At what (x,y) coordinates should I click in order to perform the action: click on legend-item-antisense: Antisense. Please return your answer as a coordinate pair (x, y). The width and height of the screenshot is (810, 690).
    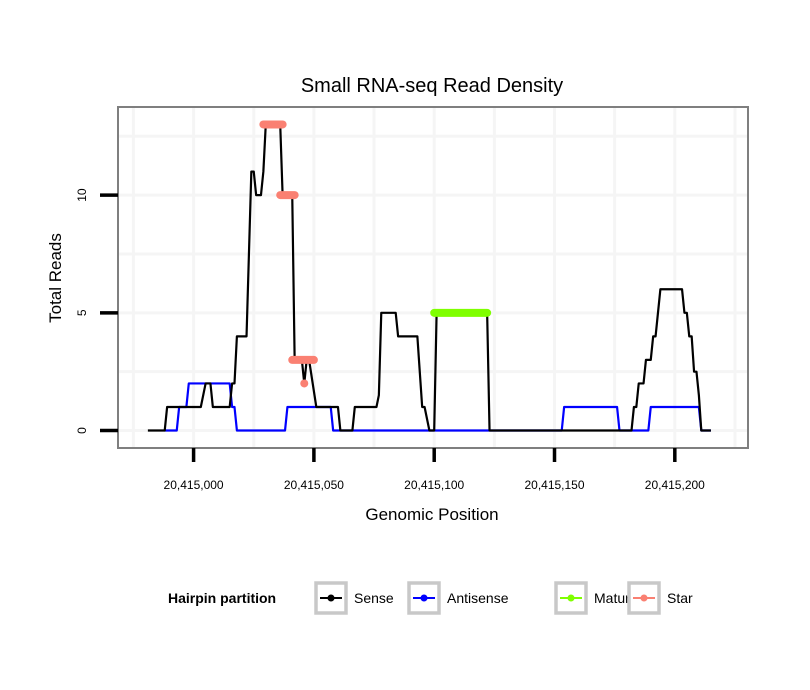
    Looking at the image, I should click on (458, 598).